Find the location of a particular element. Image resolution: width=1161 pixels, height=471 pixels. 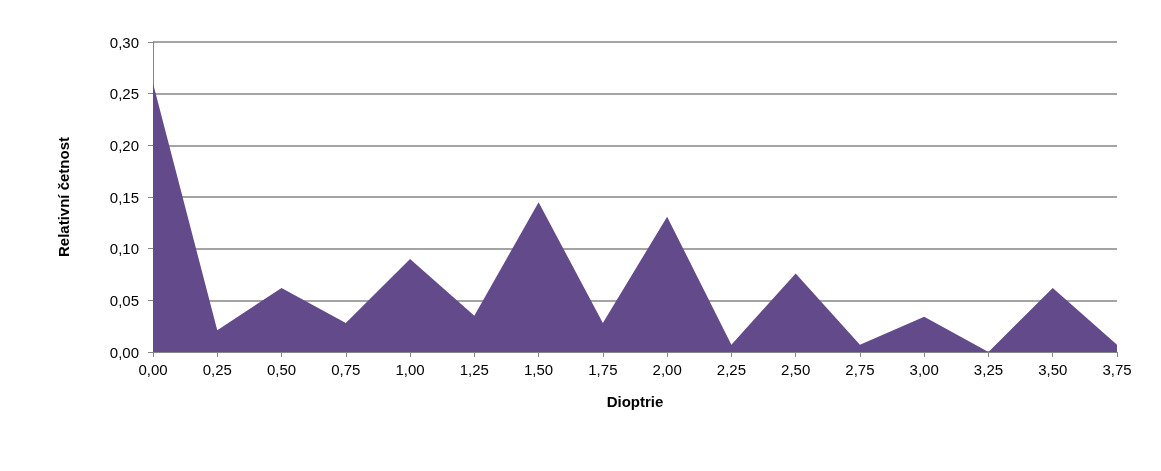

y-tick-label: 0,00 is located at coordinates (124, 352).